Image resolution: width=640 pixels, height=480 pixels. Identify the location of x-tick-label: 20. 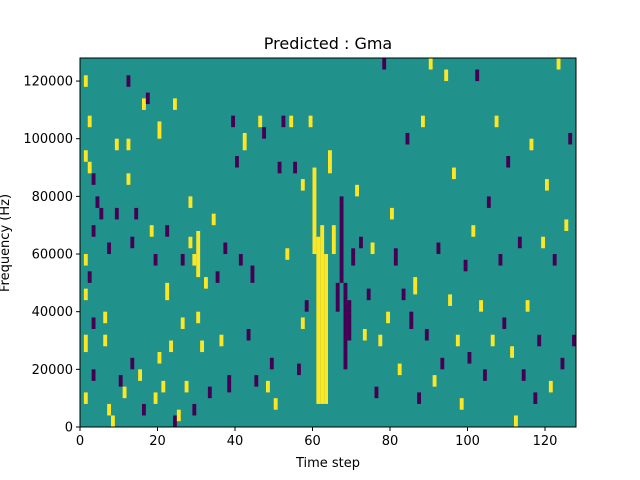
(157, 441).